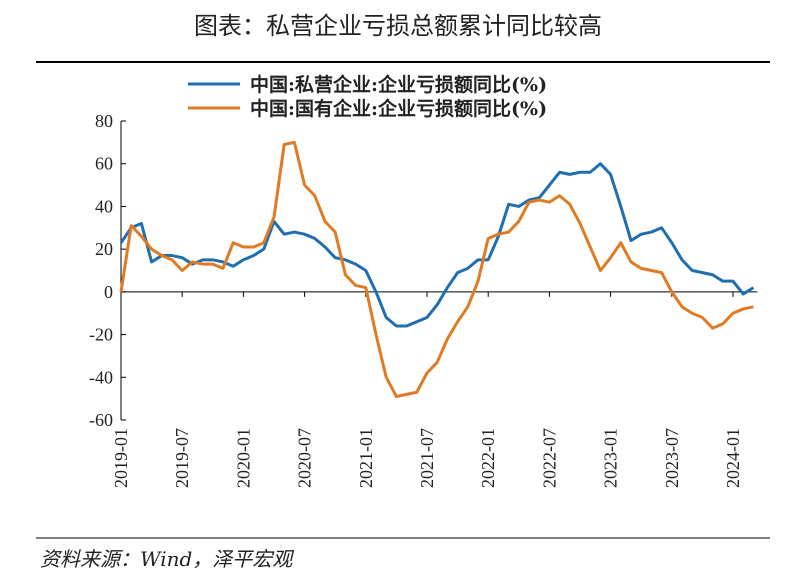 This screenshot has height=585, width=786. I want to click on y-tick-label: 20, so click(104, 249).